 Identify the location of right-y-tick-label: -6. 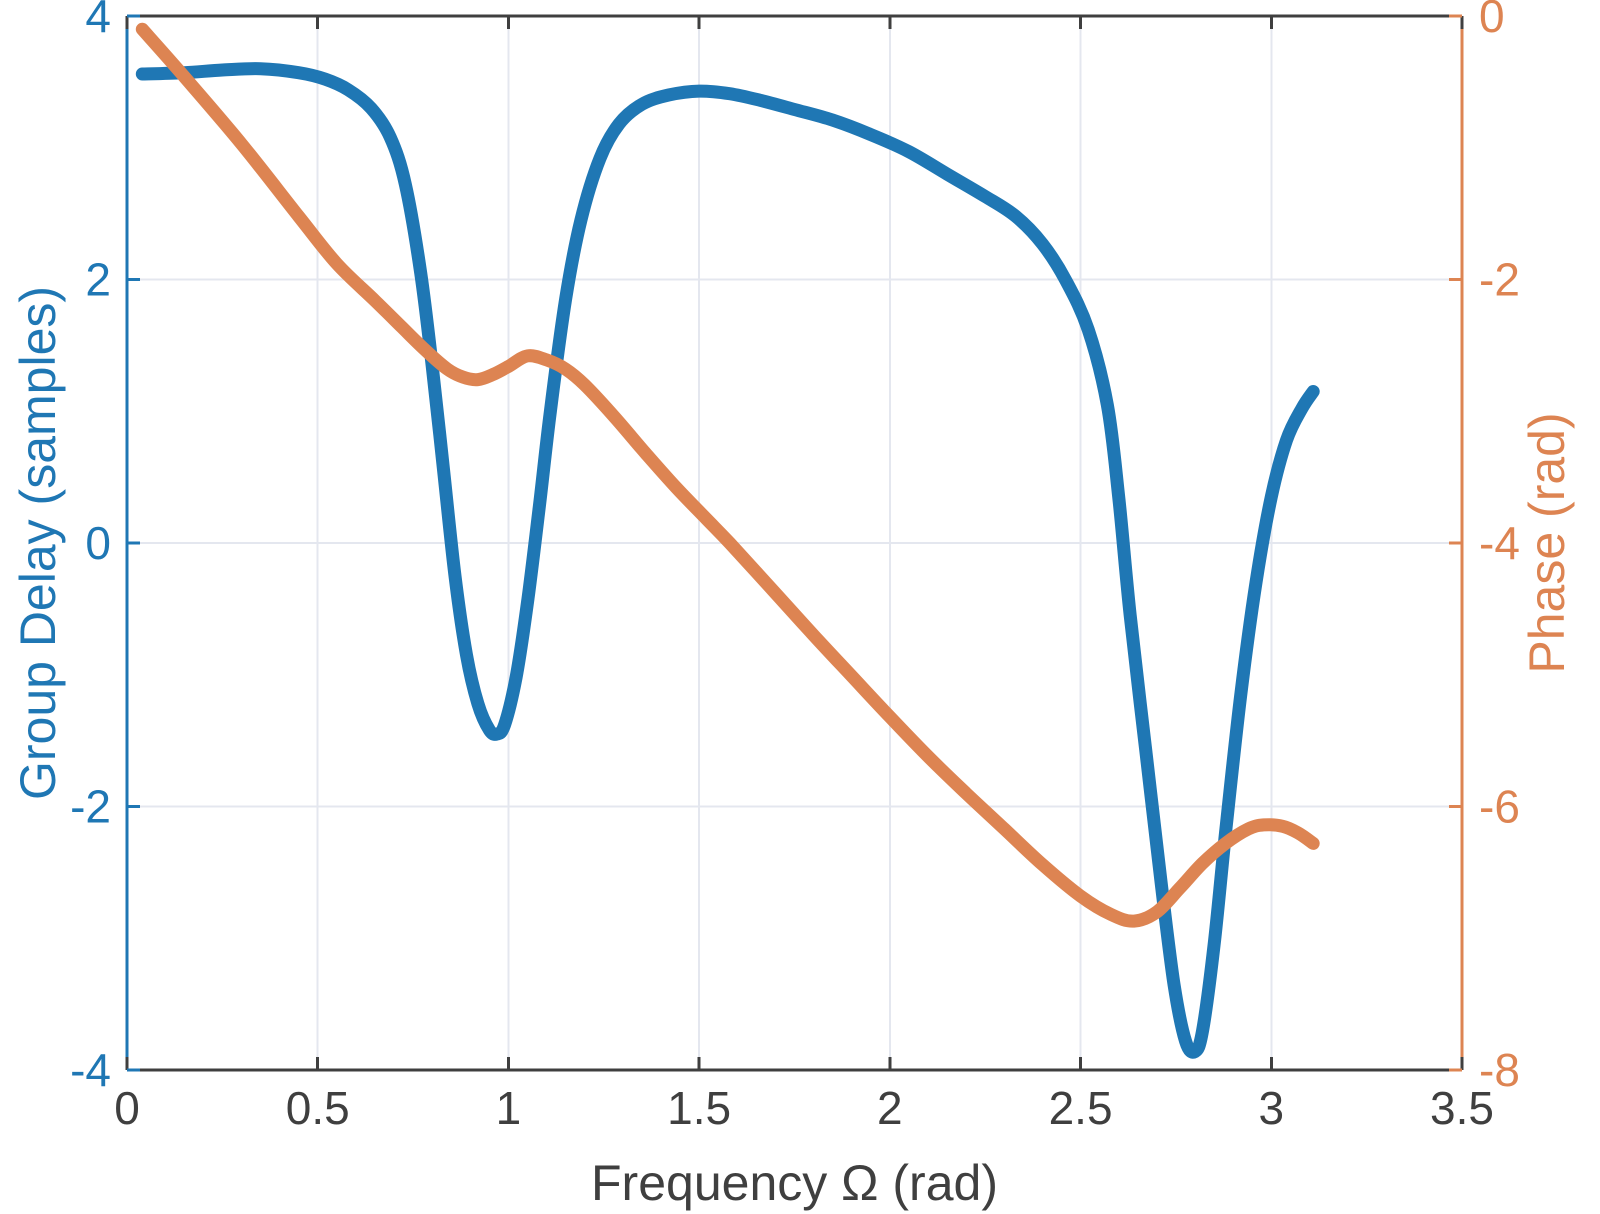
(1499, 807).